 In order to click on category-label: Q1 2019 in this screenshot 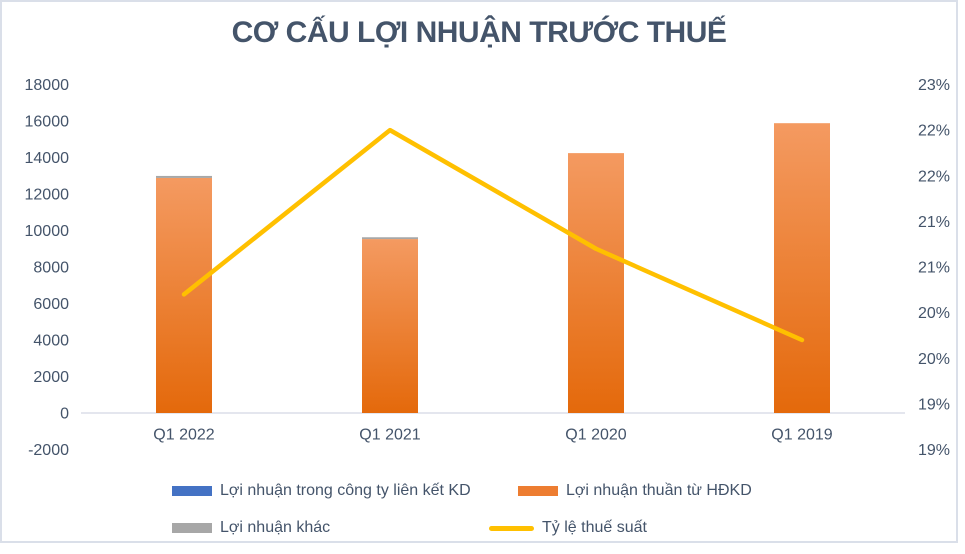, I will do `click(801, 435)`.